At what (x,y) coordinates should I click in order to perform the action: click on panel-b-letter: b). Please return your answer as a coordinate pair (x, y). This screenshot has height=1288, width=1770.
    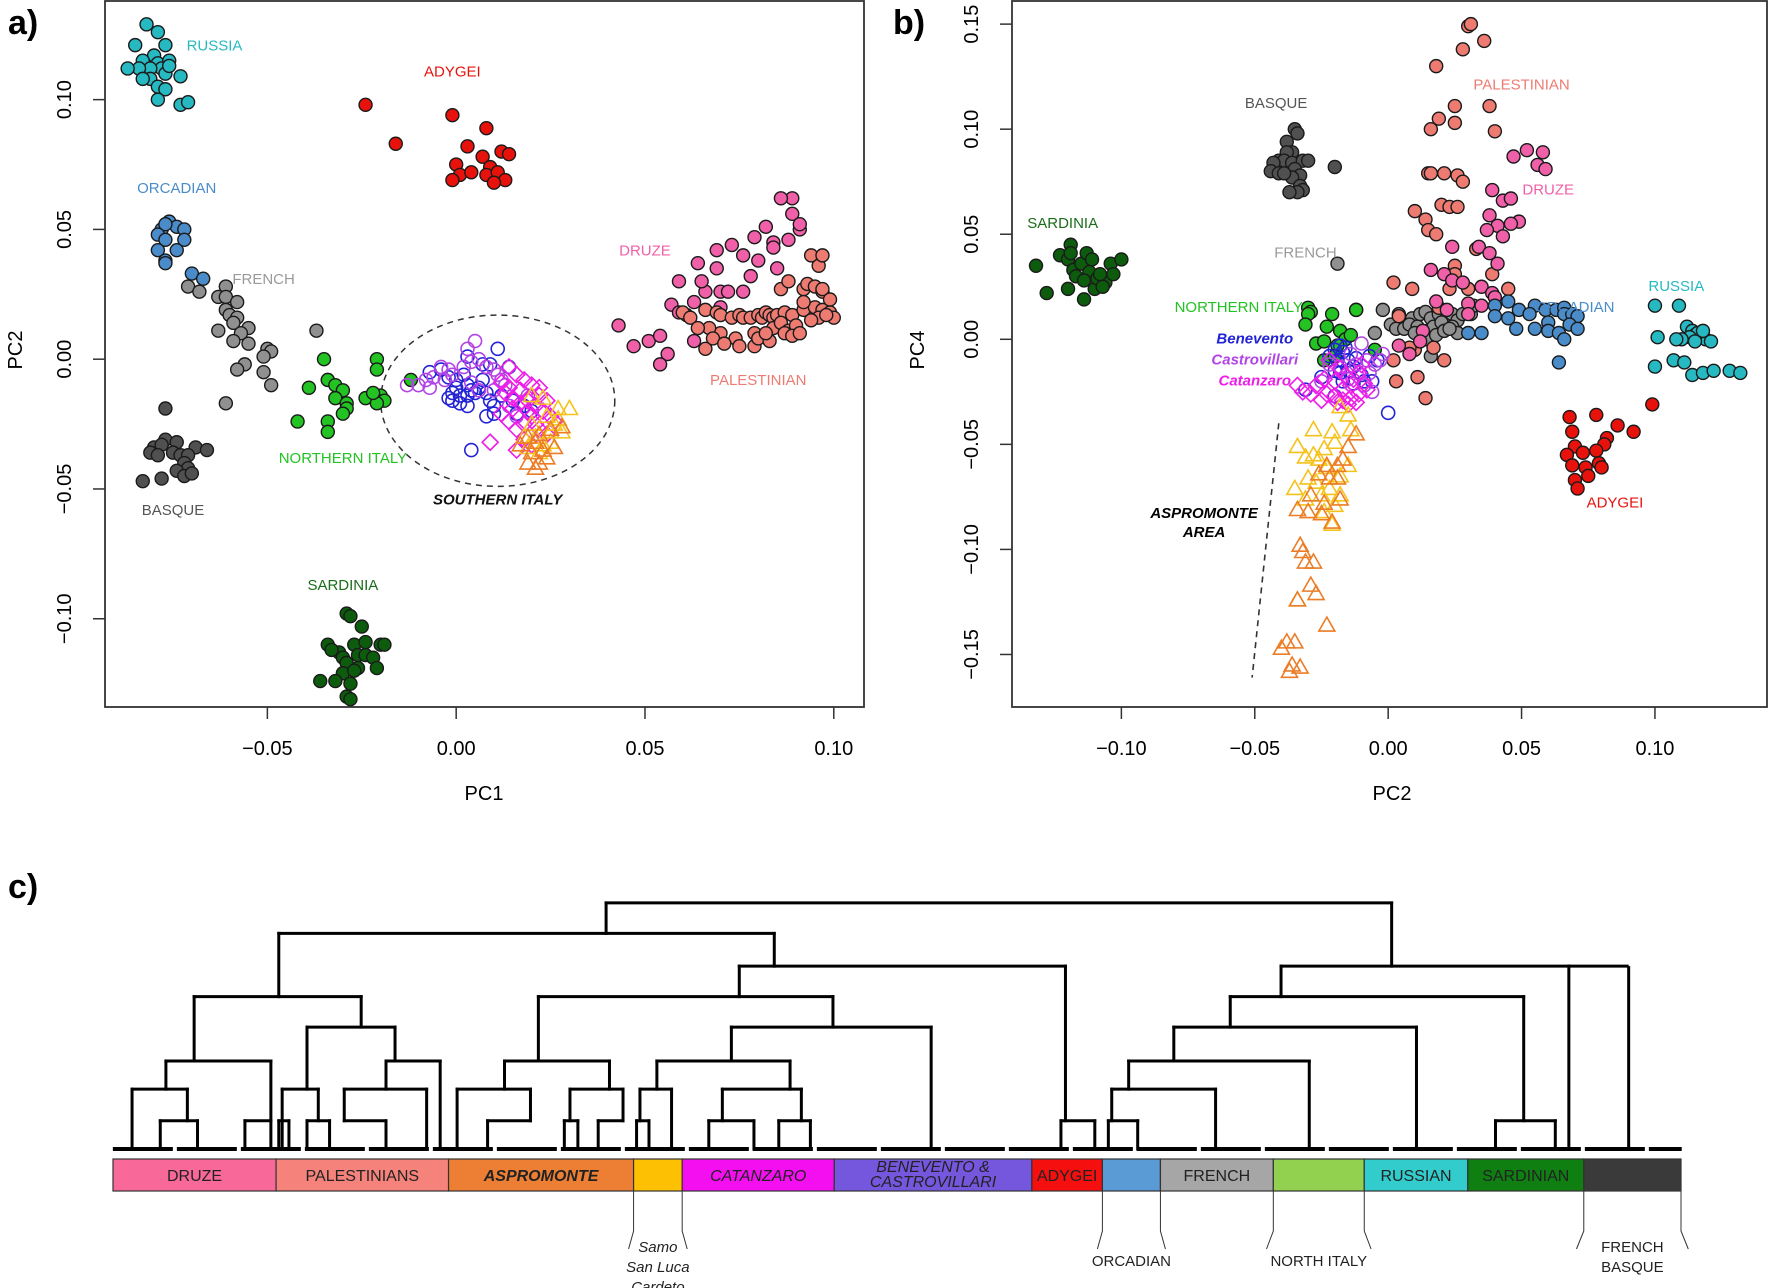
    Looking at the image, I should click on (909, 23).